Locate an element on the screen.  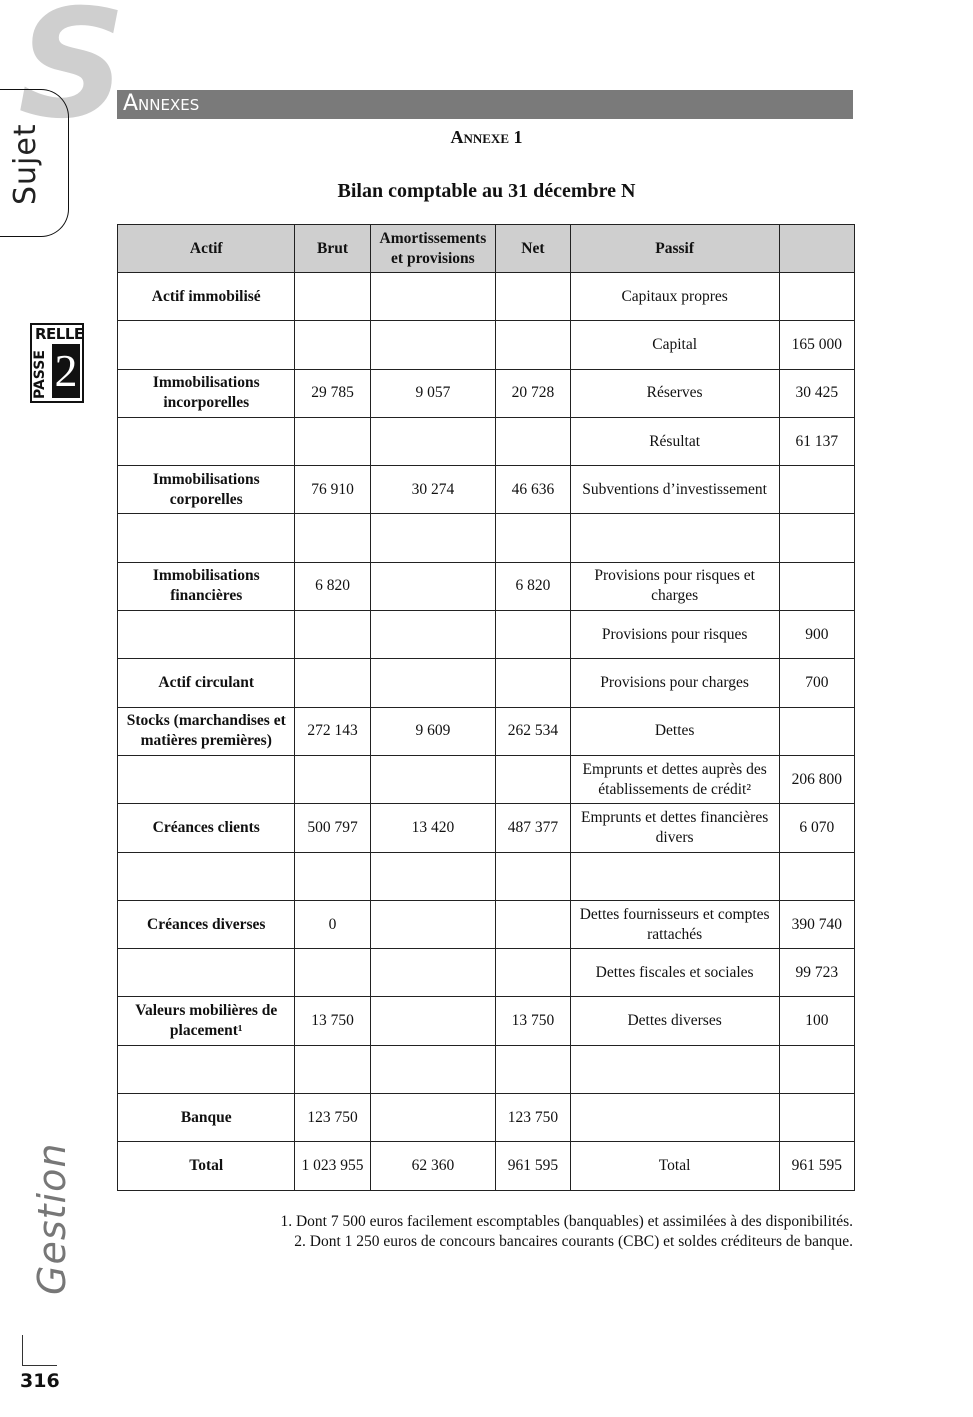
page-corner-mark is located at coordinates (39, 1350).